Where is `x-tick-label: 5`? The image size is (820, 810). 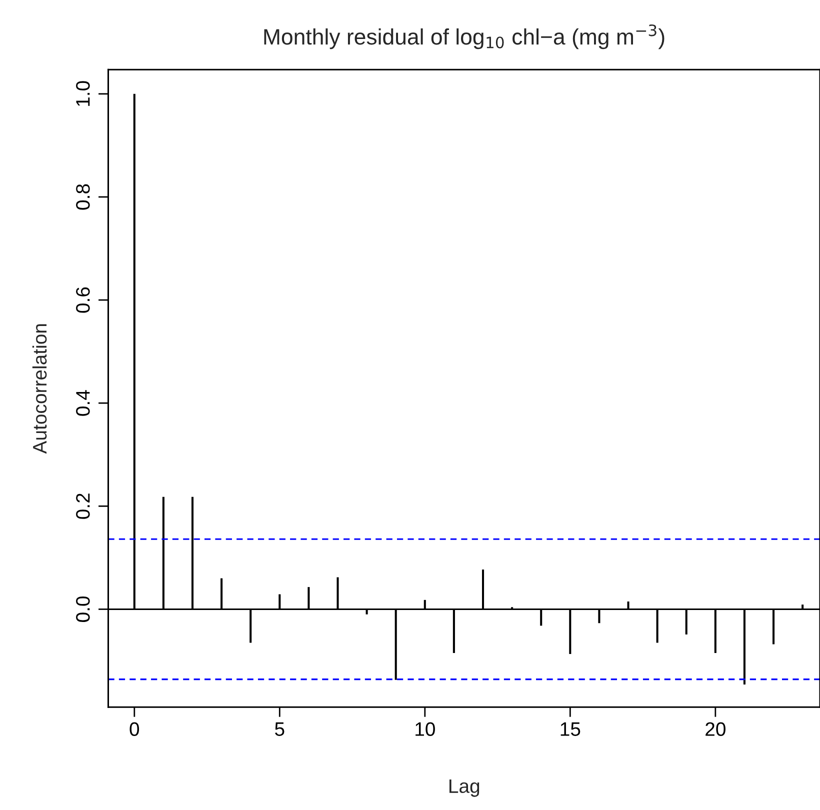 x-tick-label: 5 is located at coordinates (279, 729).